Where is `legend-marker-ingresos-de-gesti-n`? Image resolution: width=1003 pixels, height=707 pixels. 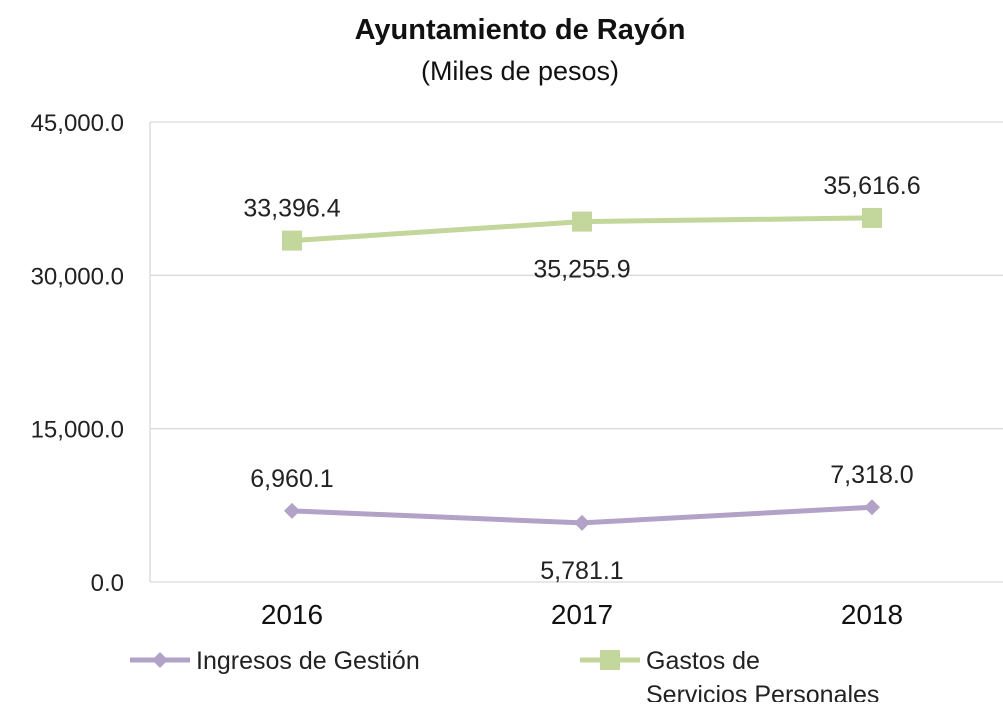
legend-marker-ingresos-de-gesti-n is located at coordinates (160, 660).